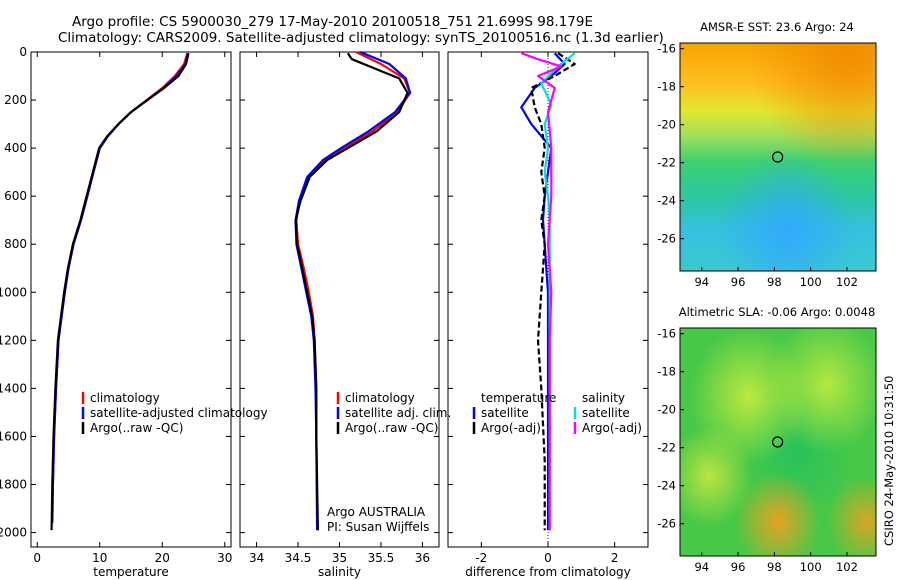 The width and height of the screenshot is (900, 580). I want to click on y-tick-label: 200, so click(15, 100).